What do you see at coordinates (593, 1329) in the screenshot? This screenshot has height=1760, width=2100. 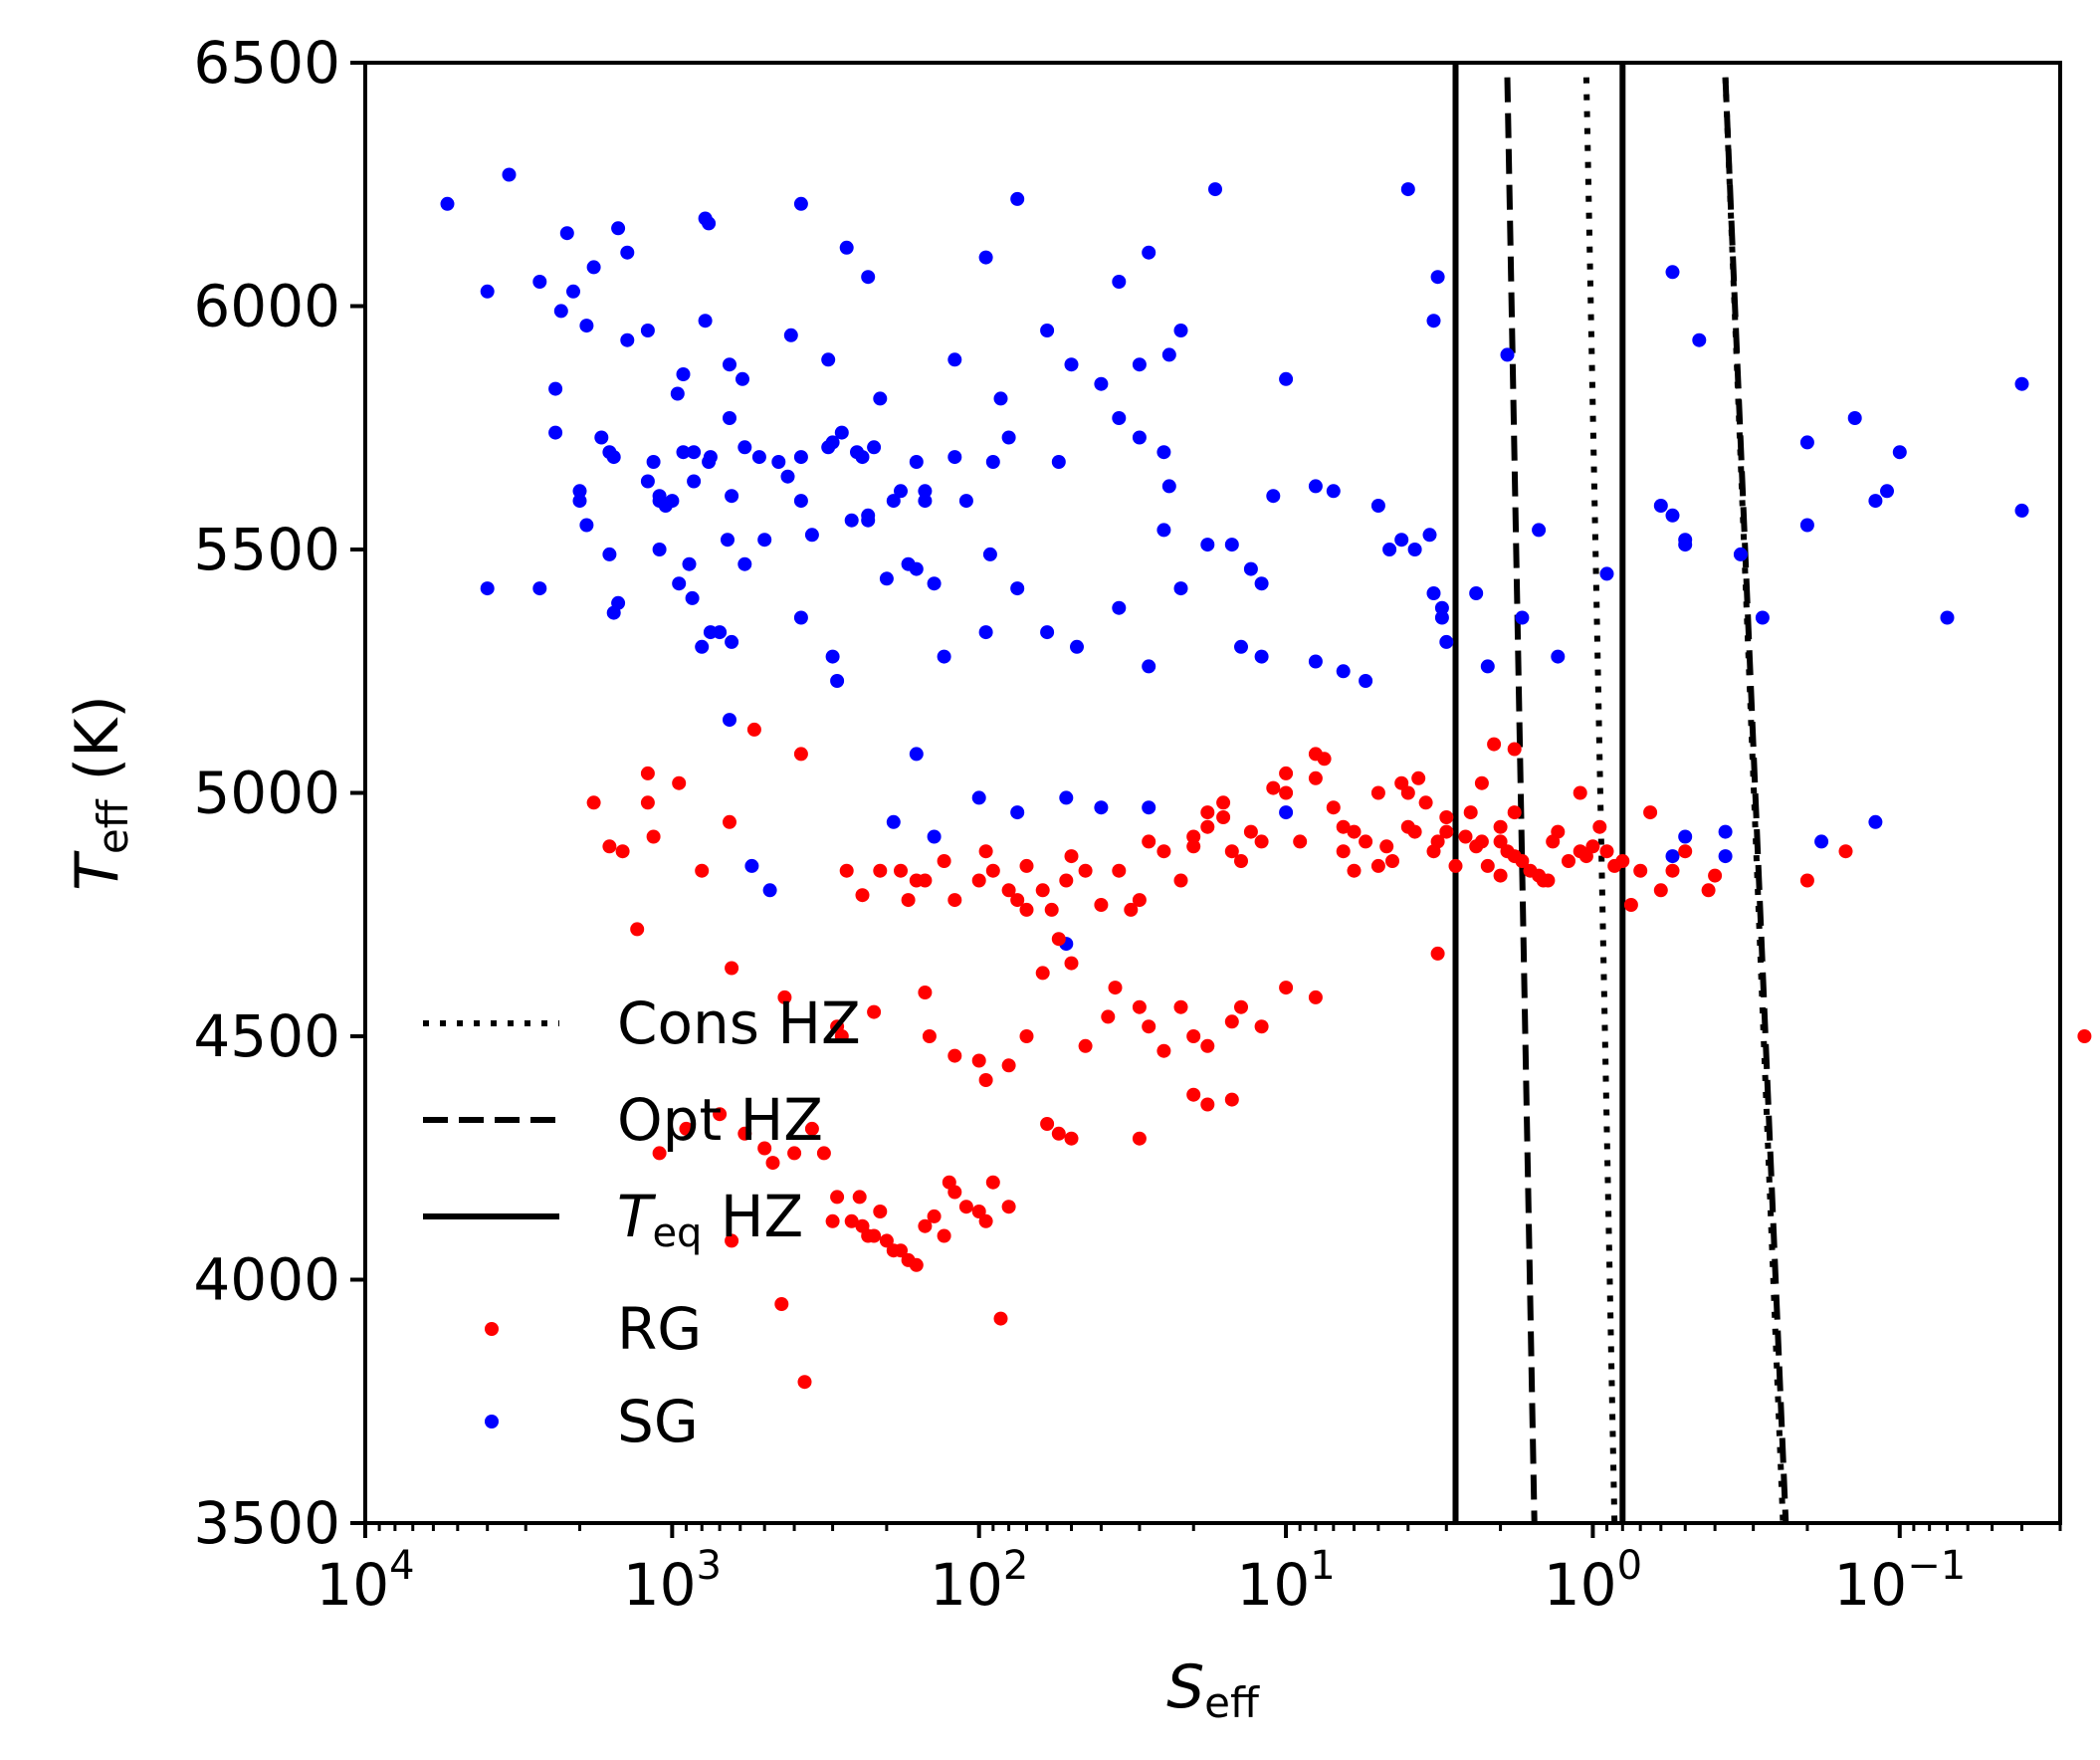 I see `legend-item-rg: RG` at bounding box center [593, 1329].